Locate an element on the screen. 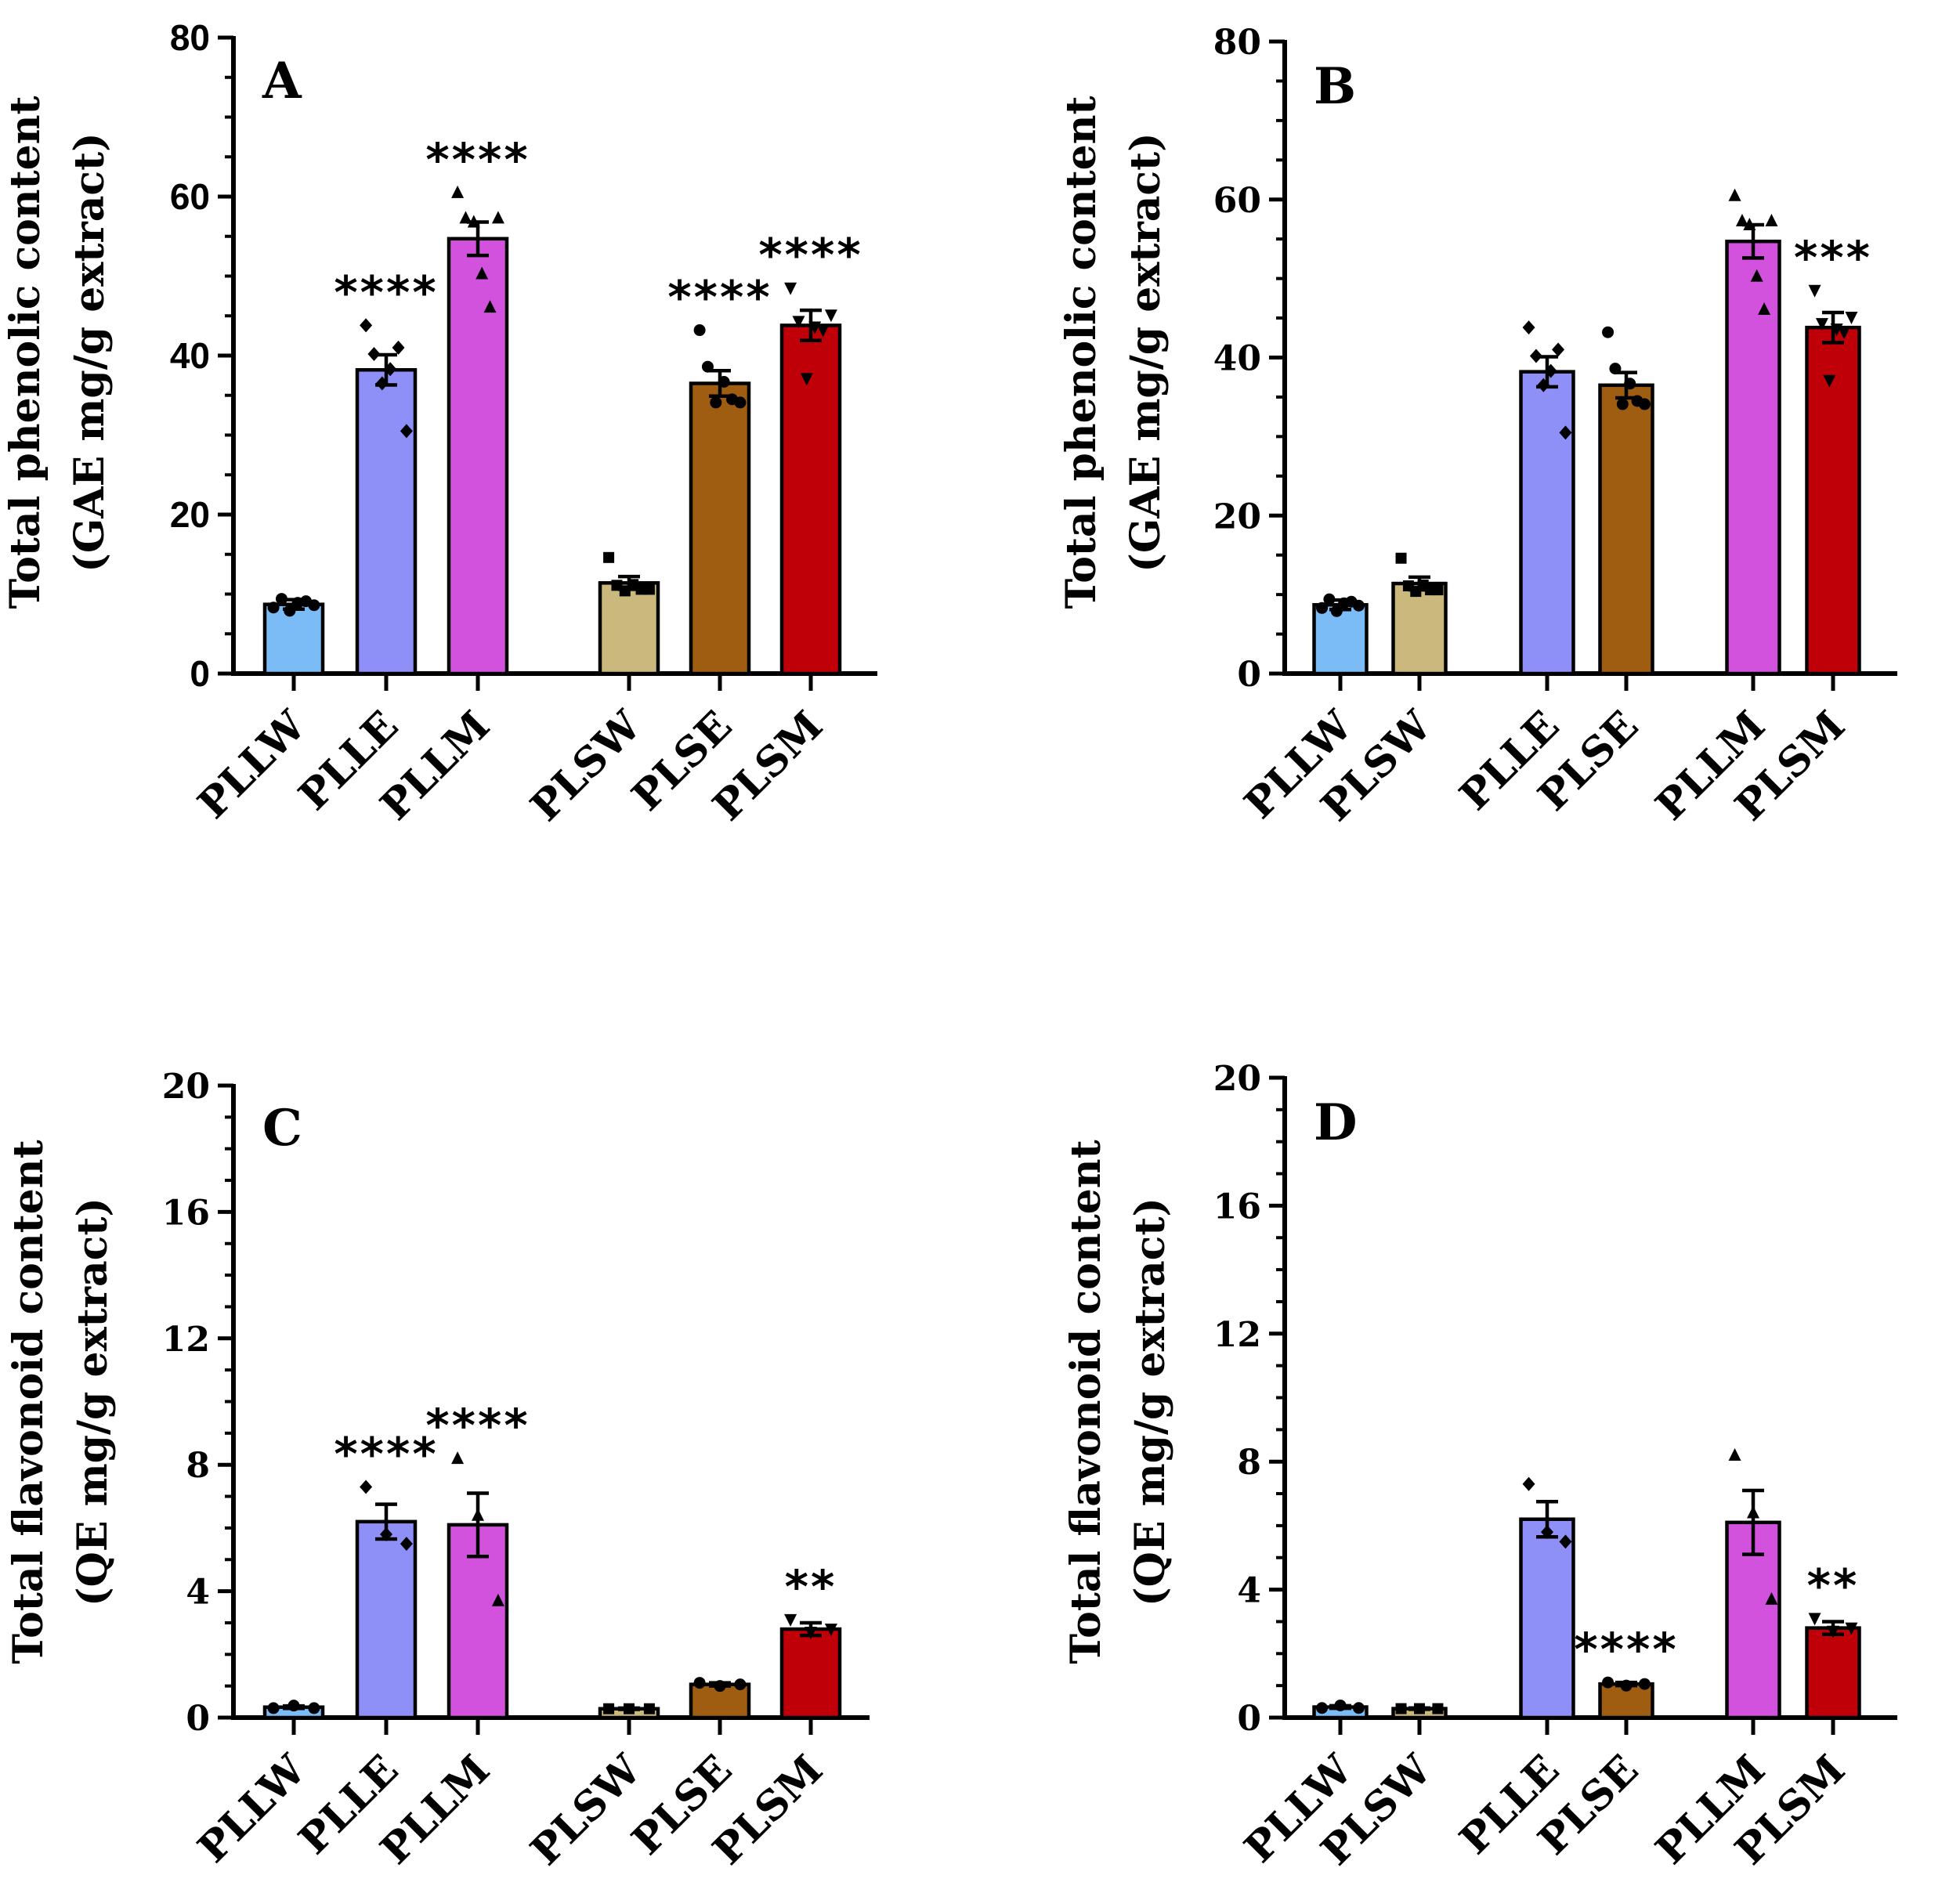 This screenshot has height=1904, width=1949. y-axis-title-line2: (GAE mg/g extract) is located at coordinates (1146, 352).